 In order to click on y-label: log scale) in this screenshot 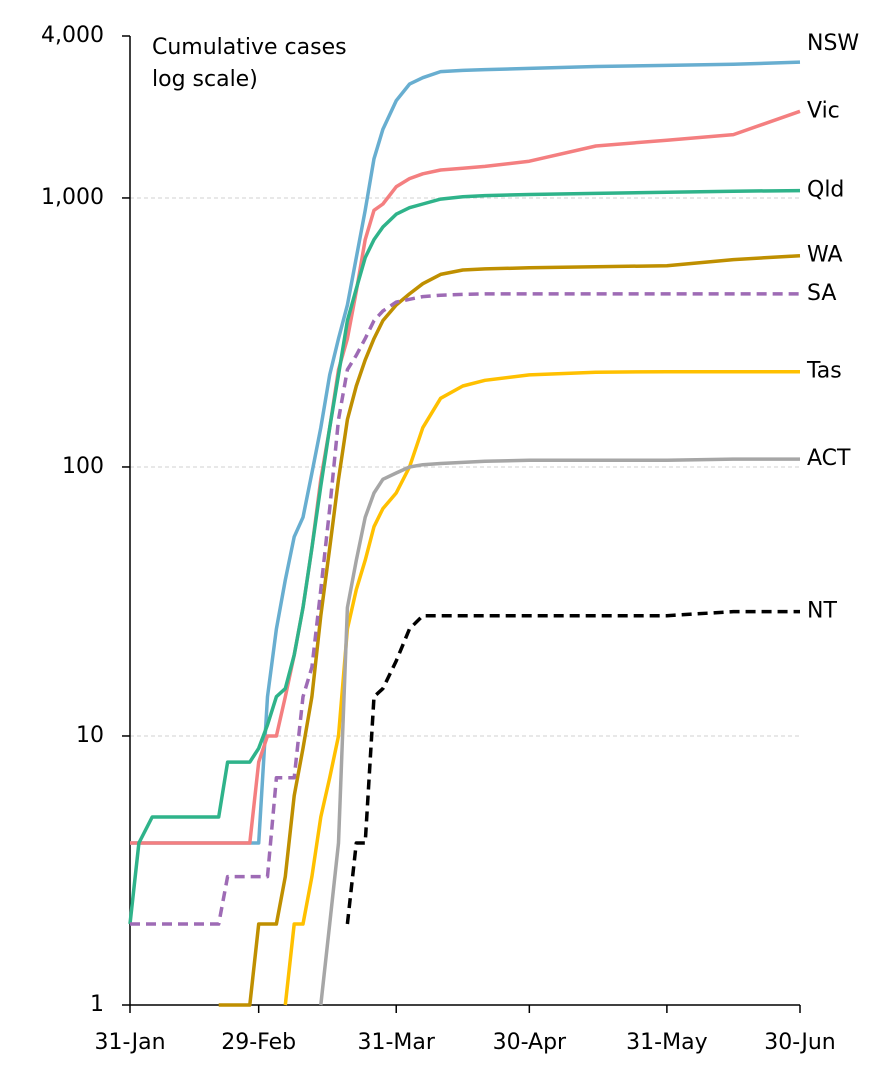, I will do `click(205, 79)`.